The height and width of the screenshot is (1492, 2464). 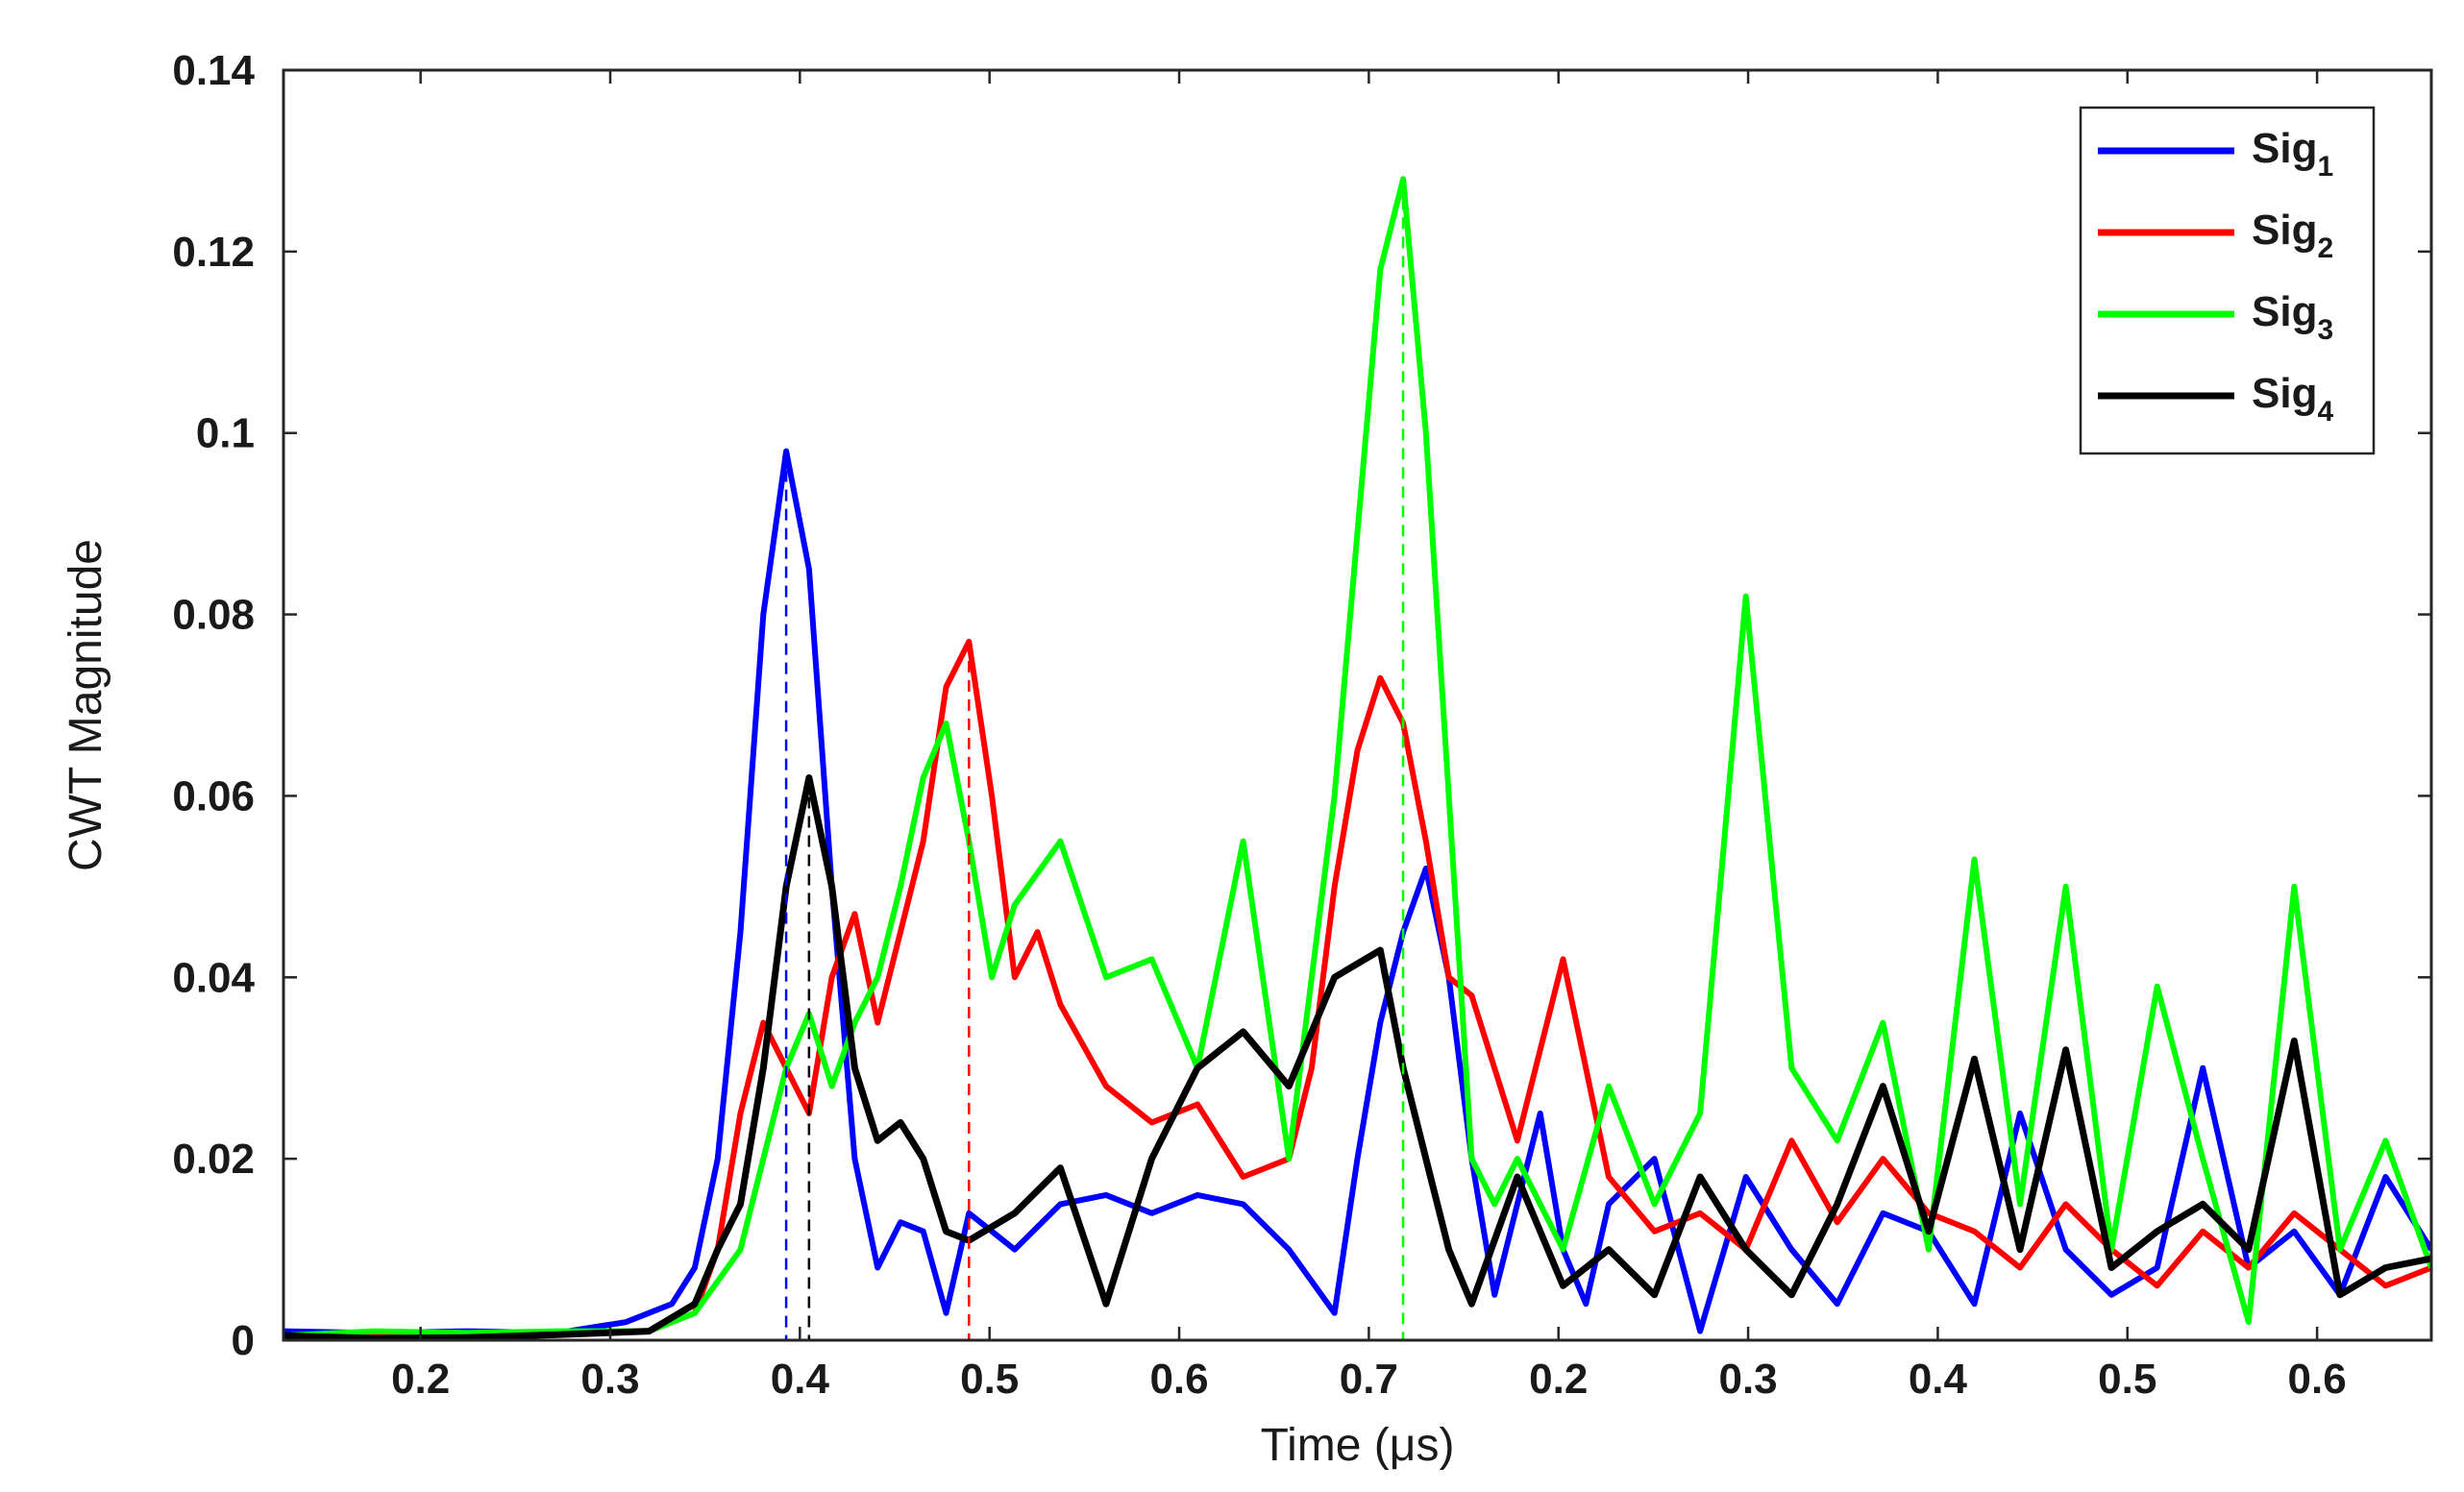 What do you see at coordinates (243, 1340) in the screenshot?
I see `y-tick-label: 0` at bounding box center [243, 1340].